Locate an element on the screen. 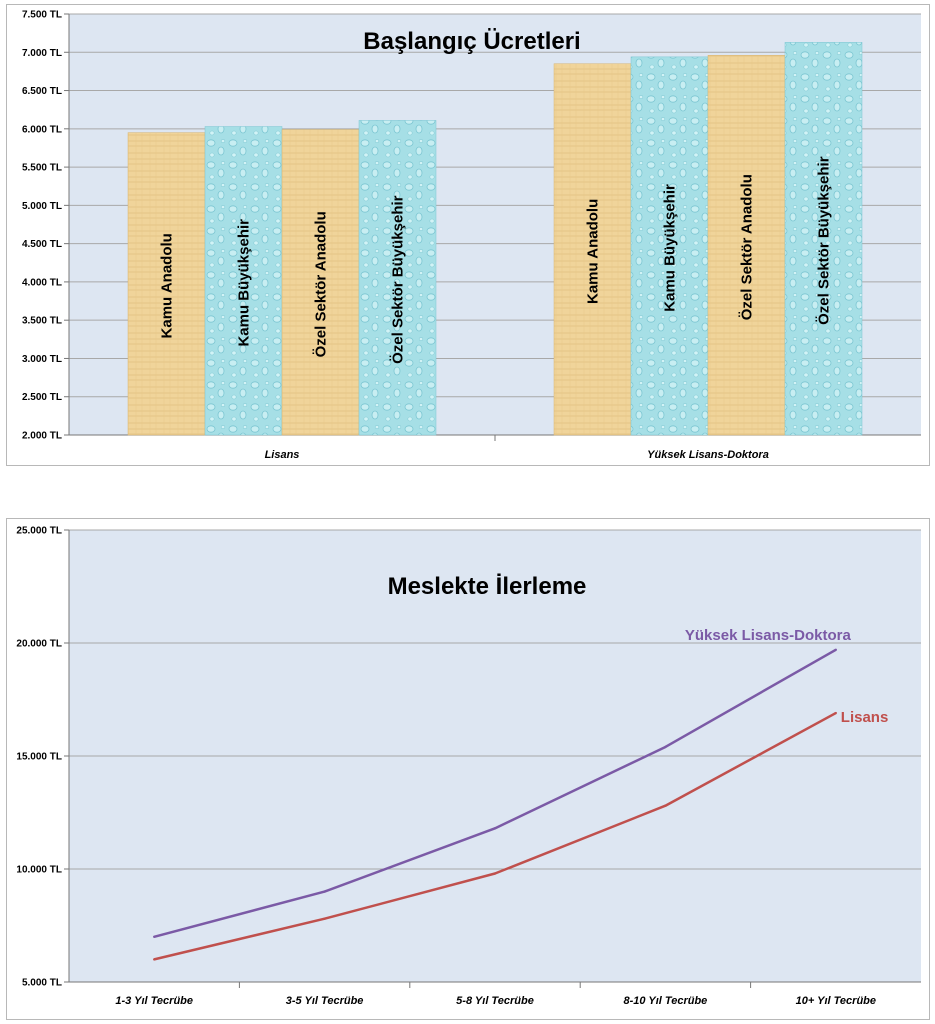 This screenshot has height=1024, width=935. x-category-label: 3-5 Yıl Tecrübe is located at coordinates (325, 1001).